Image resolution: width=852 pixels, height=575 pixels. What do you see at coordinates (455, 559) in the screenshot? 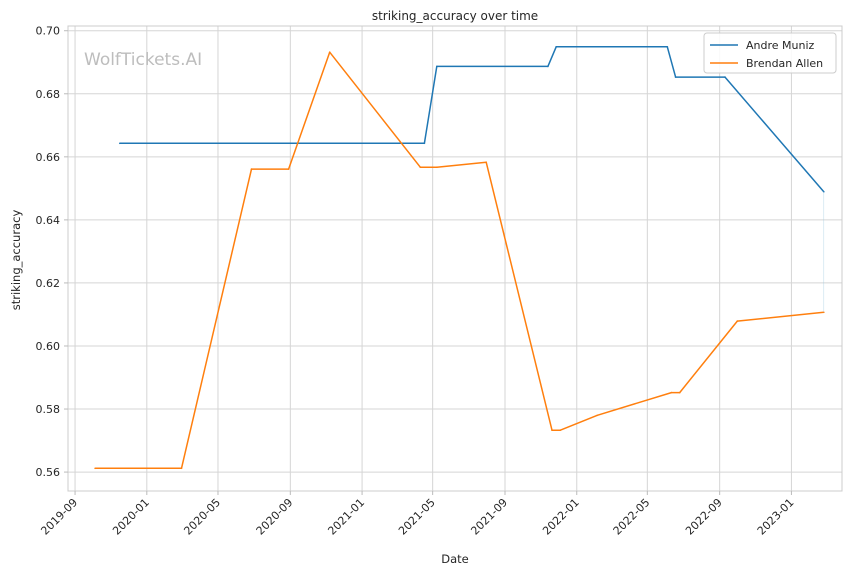
I see `x-axis-title: Date` at bounding box center [455, 559].